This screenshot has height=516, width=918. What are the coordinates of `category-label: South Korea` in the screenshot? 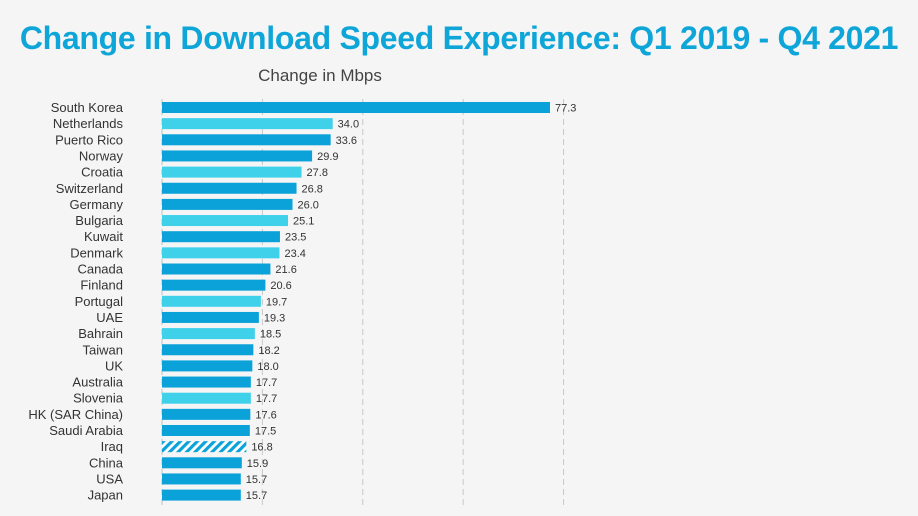 It's located at (87, 107).